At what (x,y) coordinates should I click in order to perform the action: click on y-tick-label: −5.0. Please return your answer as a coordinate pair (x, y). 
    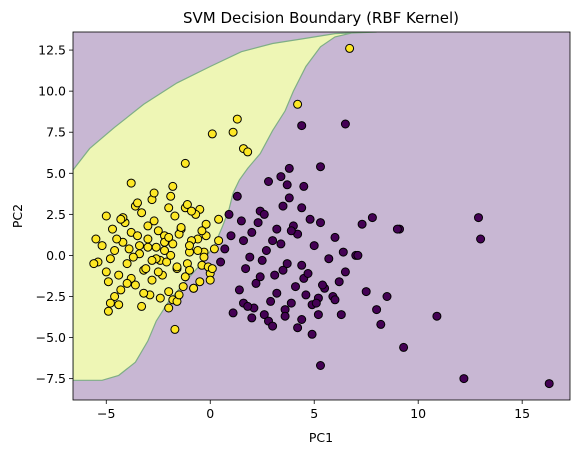
    Looking at the image, I should click on (51, 337).